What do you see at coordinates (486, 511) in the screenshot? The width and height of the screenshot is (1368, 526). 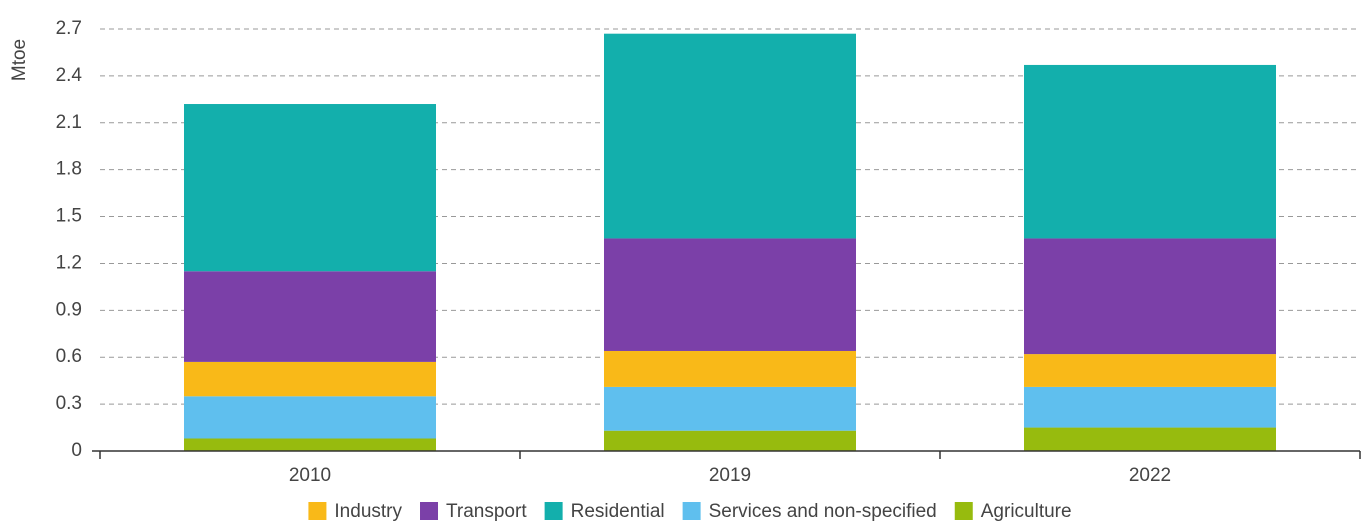 I see `legend-label: Transport` at bounding box center [486, 511].